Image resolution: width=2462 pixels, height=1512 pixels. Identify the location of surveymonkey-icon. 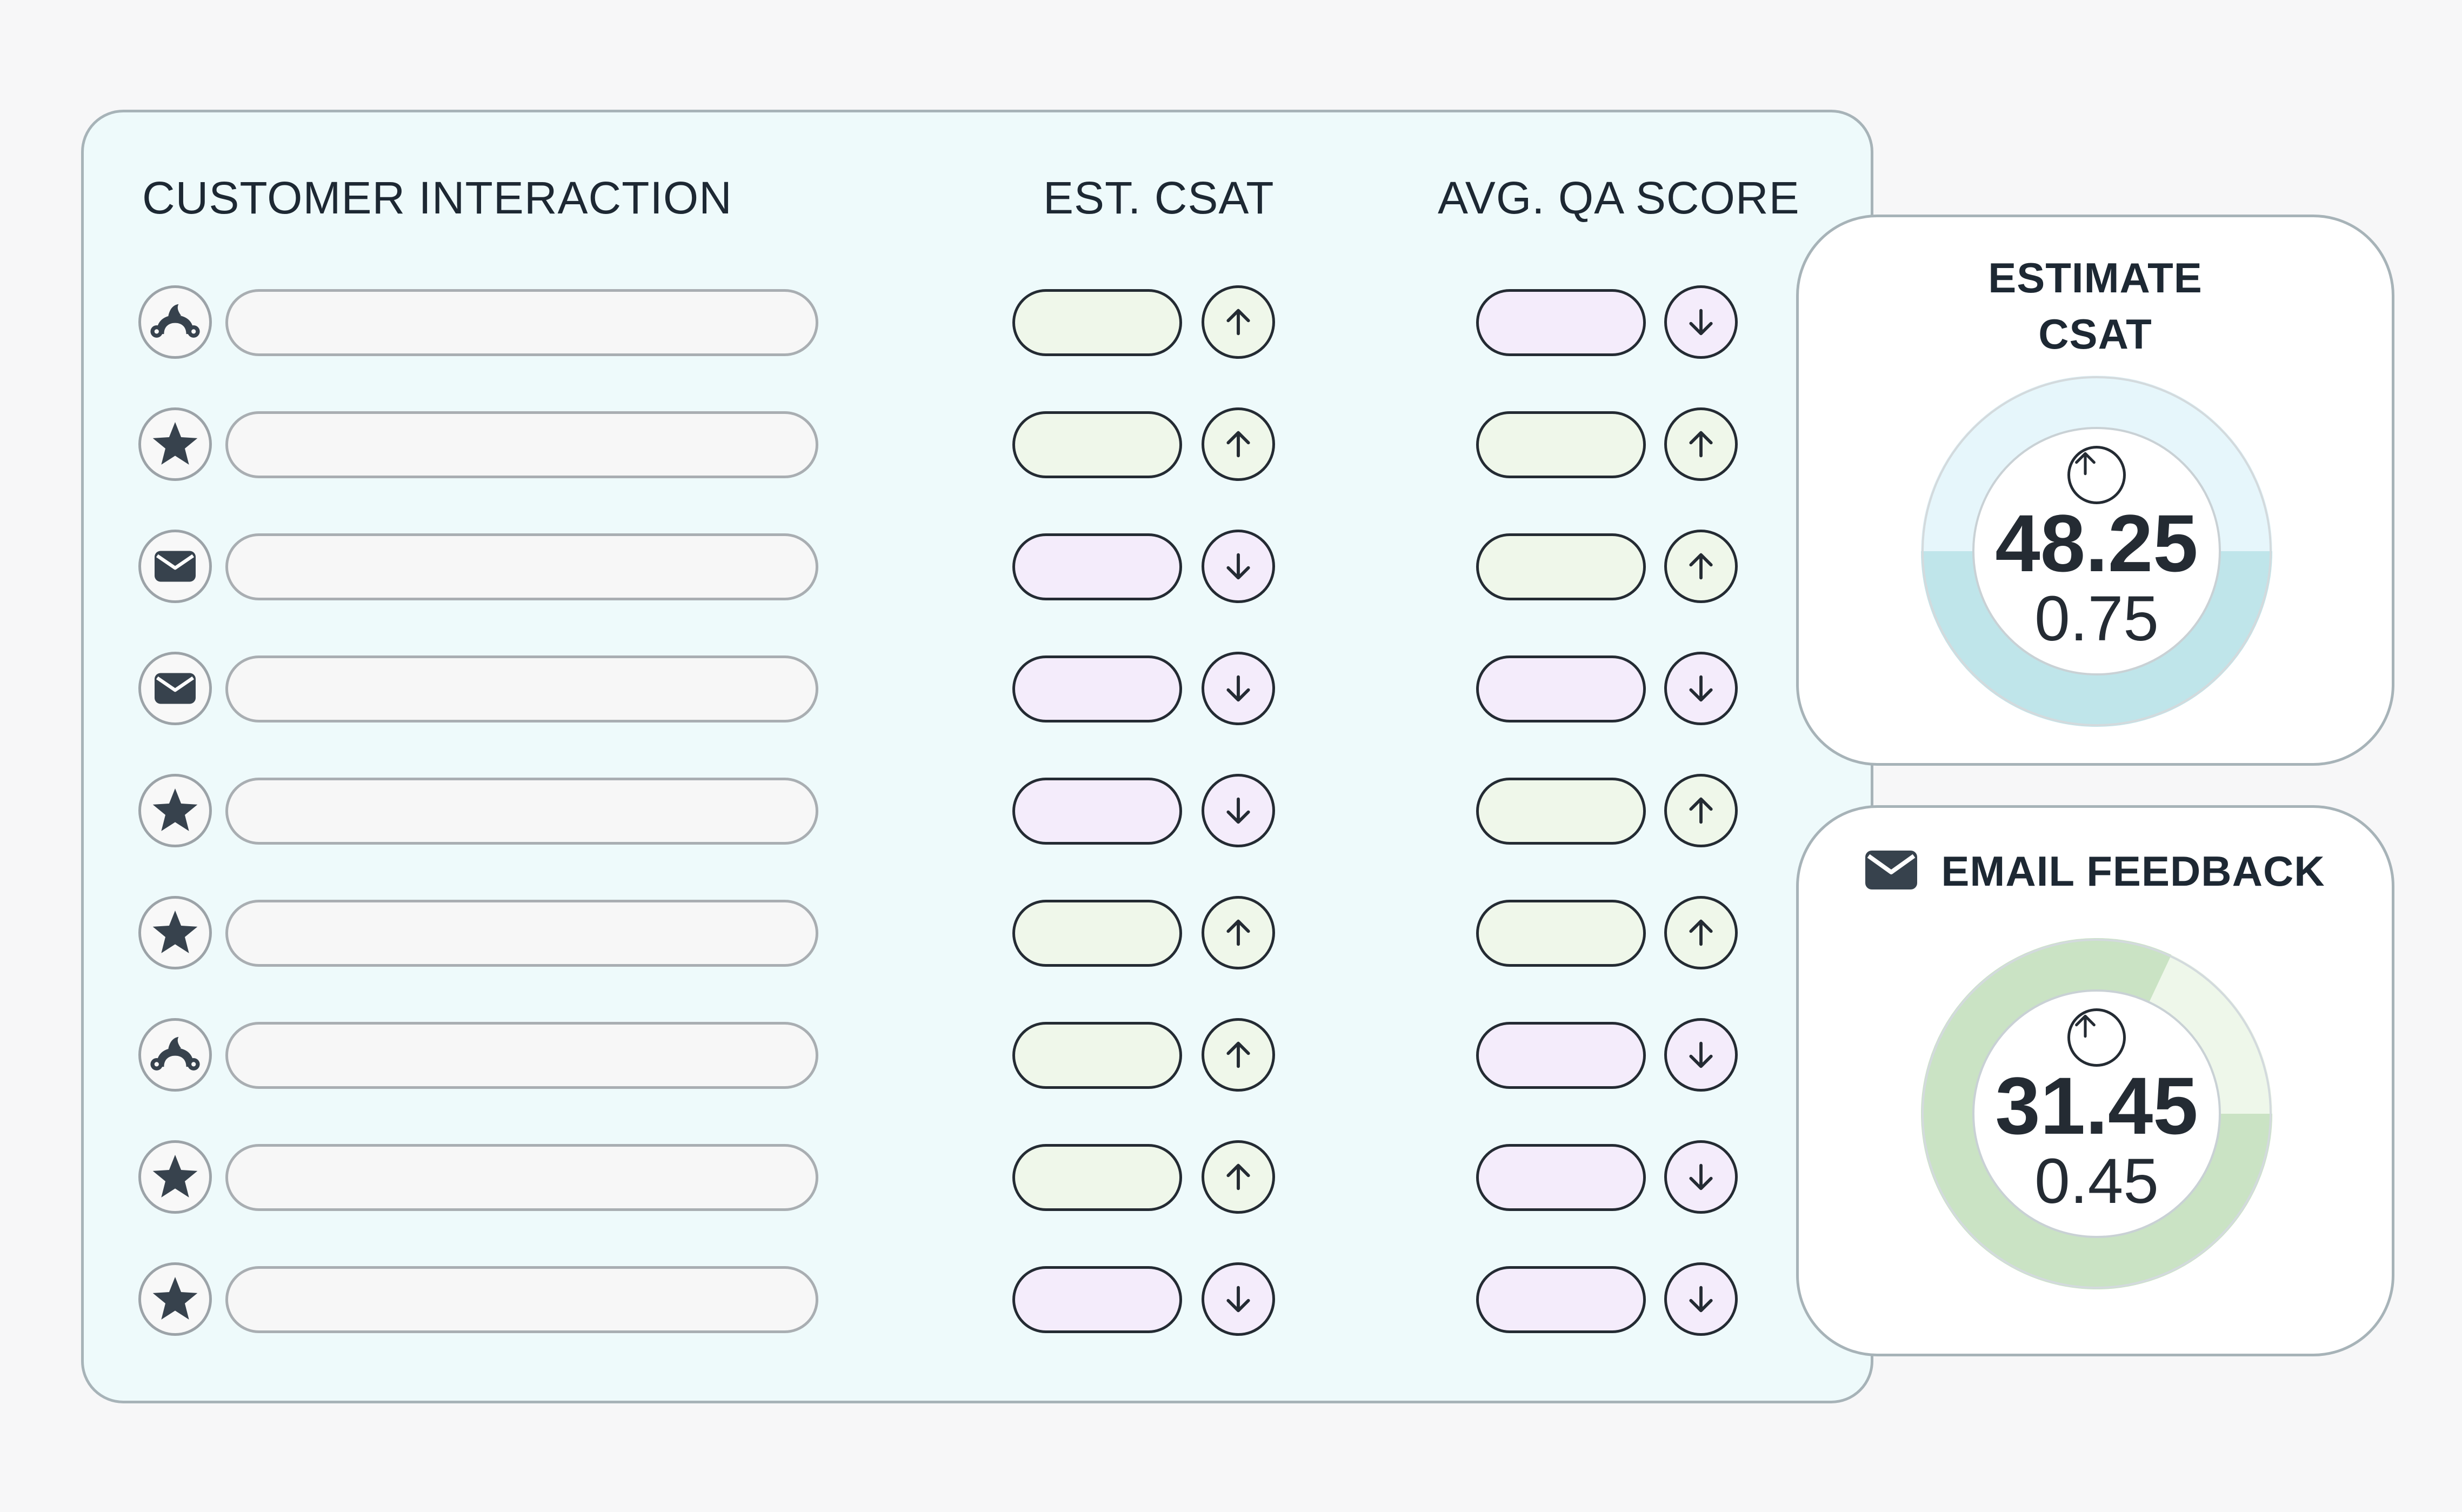
(175, 322).